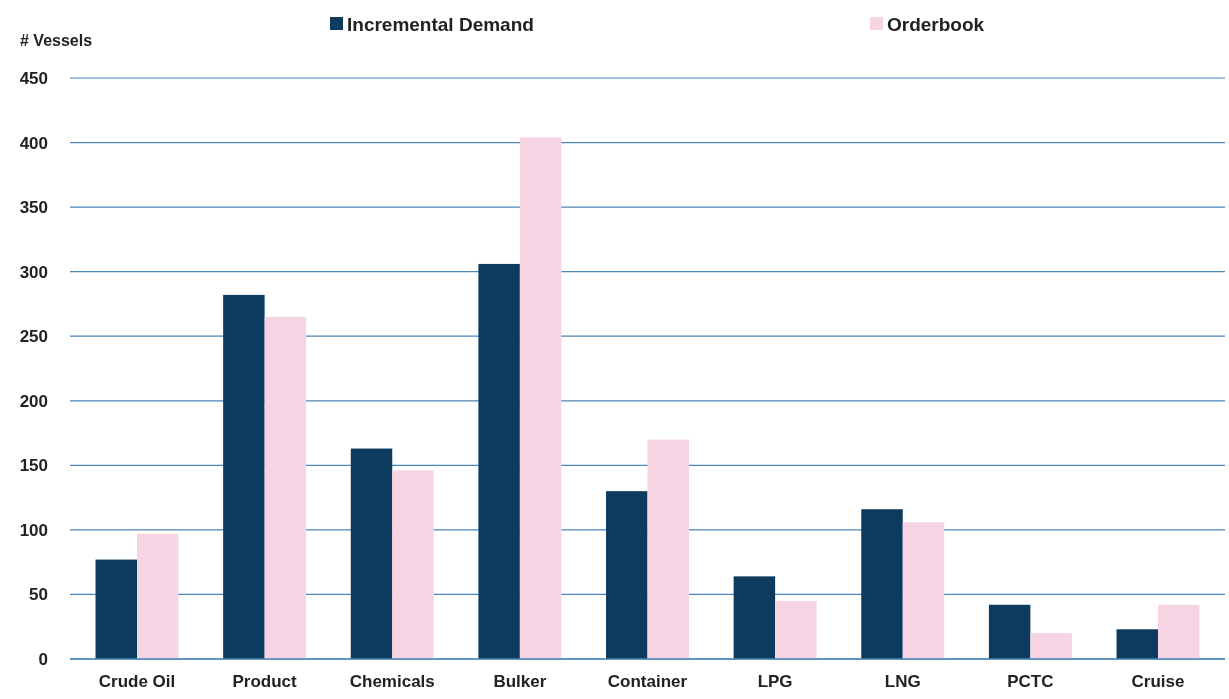  I want to click on x-tick-label: Cruise, so click(1158, 681).